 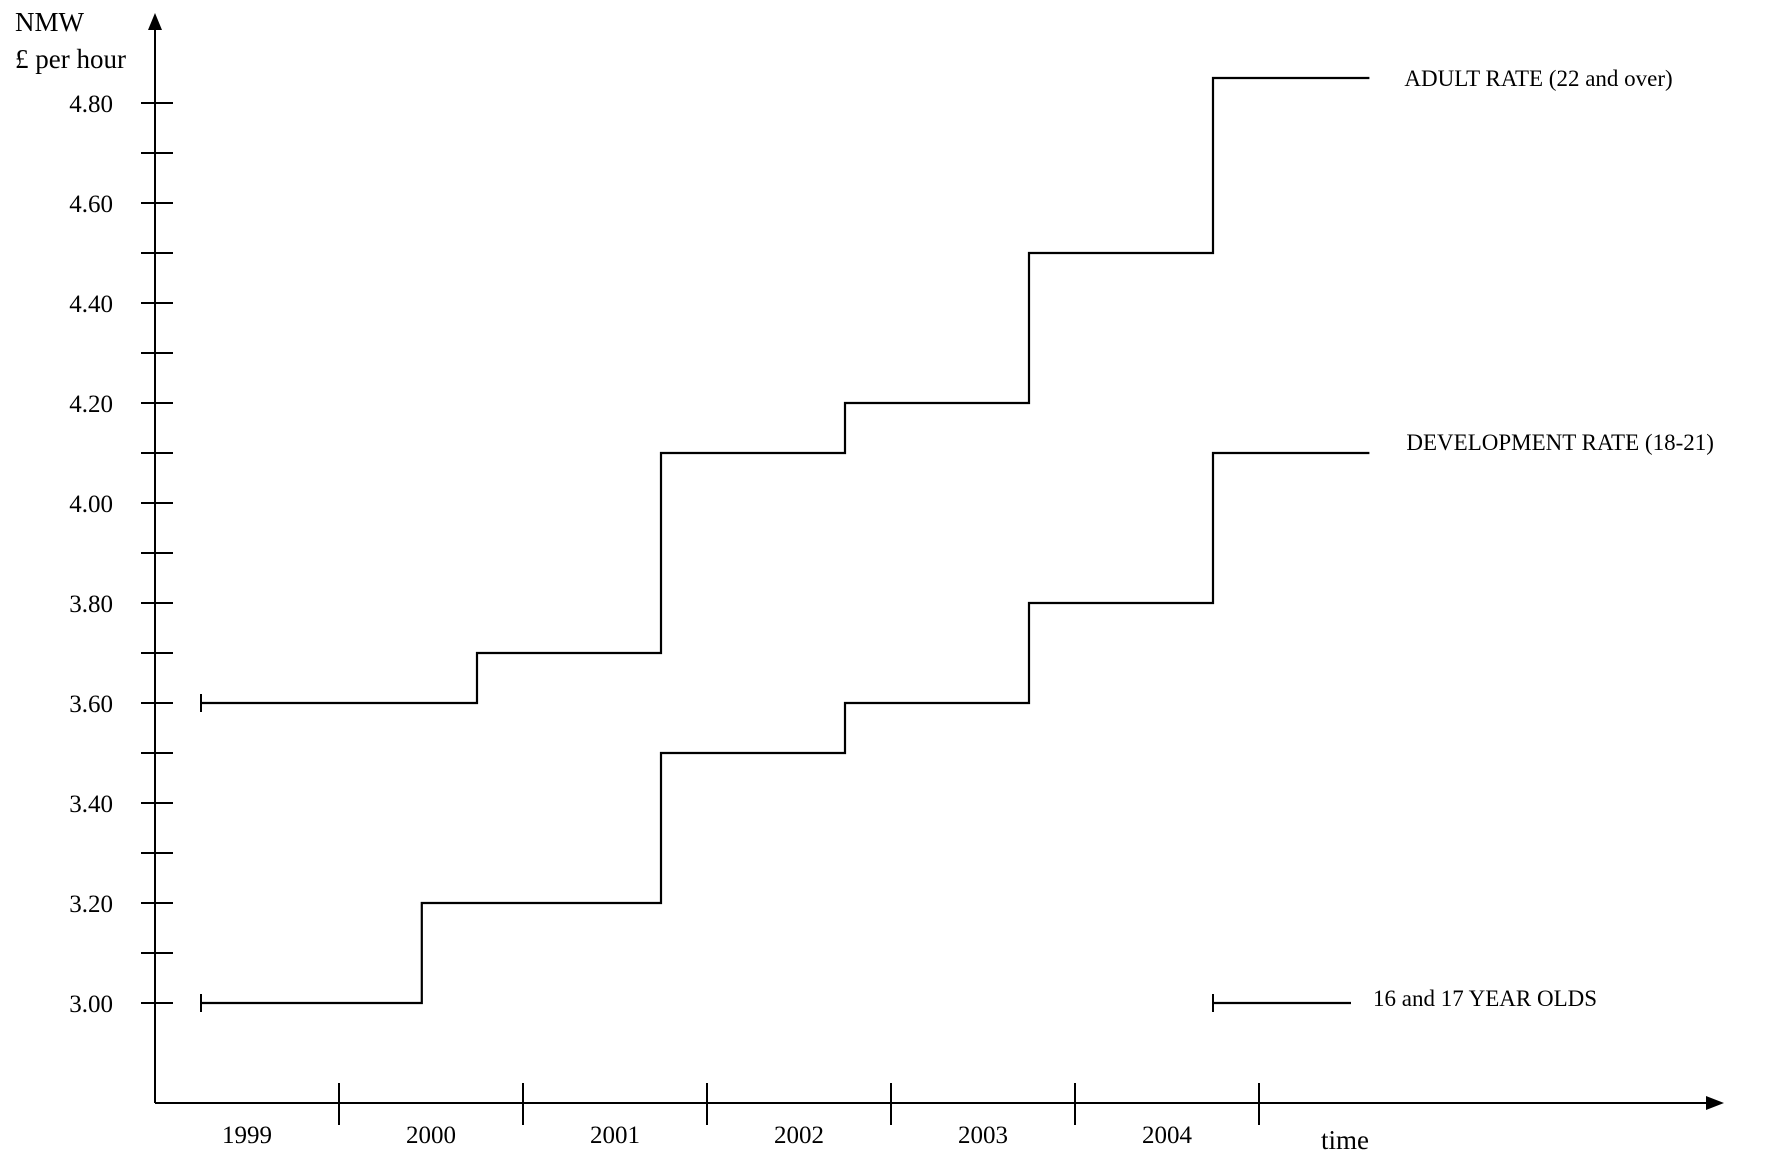 I want to click on x-axis-arrow, so click(x=1715, y=1103).